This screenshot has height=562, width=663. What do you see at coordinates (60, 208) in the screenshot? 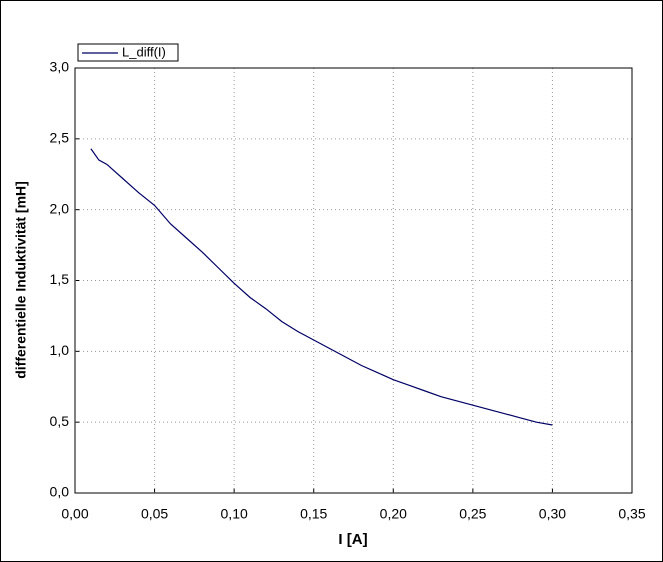
I see `y-tick-label: 2,0` at bounding box center [60, 208].